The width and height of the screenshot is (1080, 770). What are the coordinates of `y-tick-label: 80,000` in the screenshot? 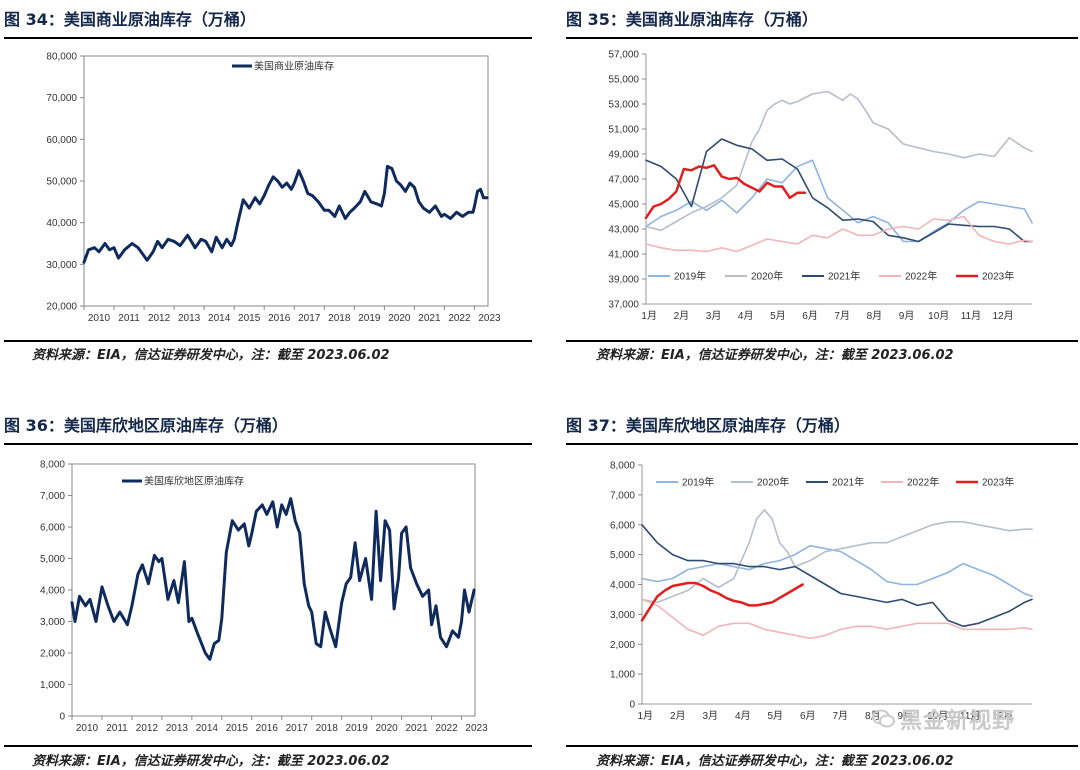 It's located at (61, 57).